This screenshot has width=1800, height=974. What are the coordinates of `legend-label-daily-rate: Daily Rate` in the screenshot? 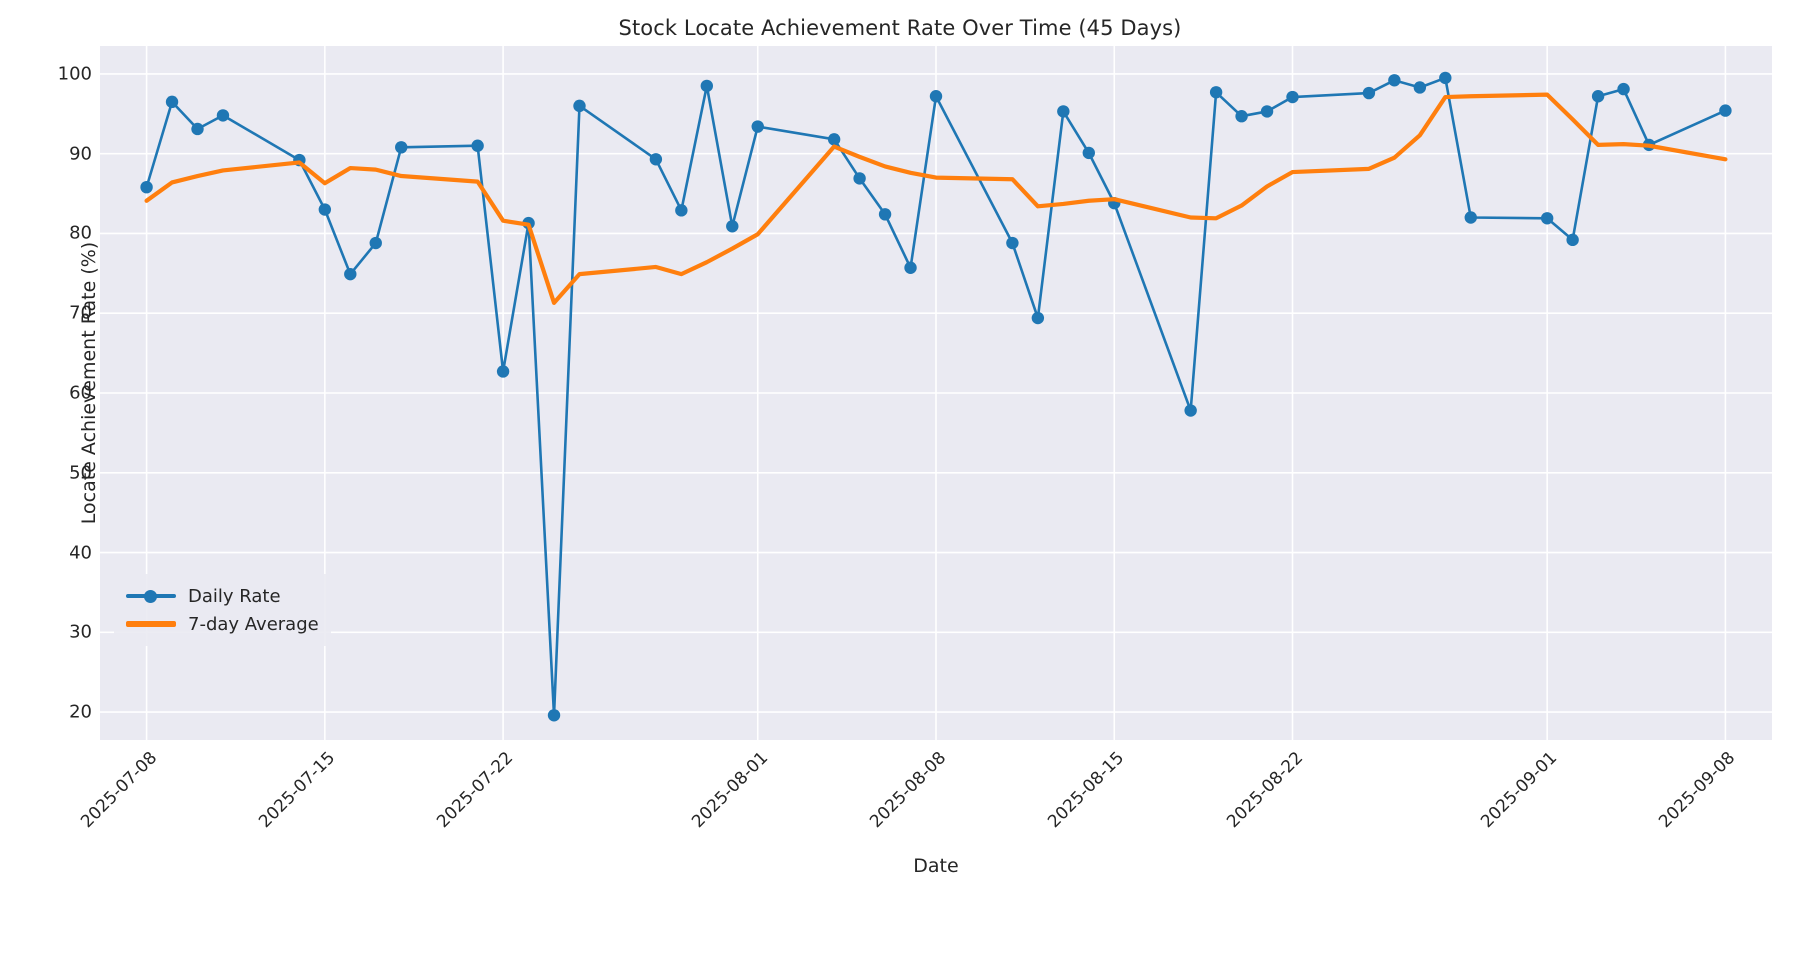 It's located at (234, 596).